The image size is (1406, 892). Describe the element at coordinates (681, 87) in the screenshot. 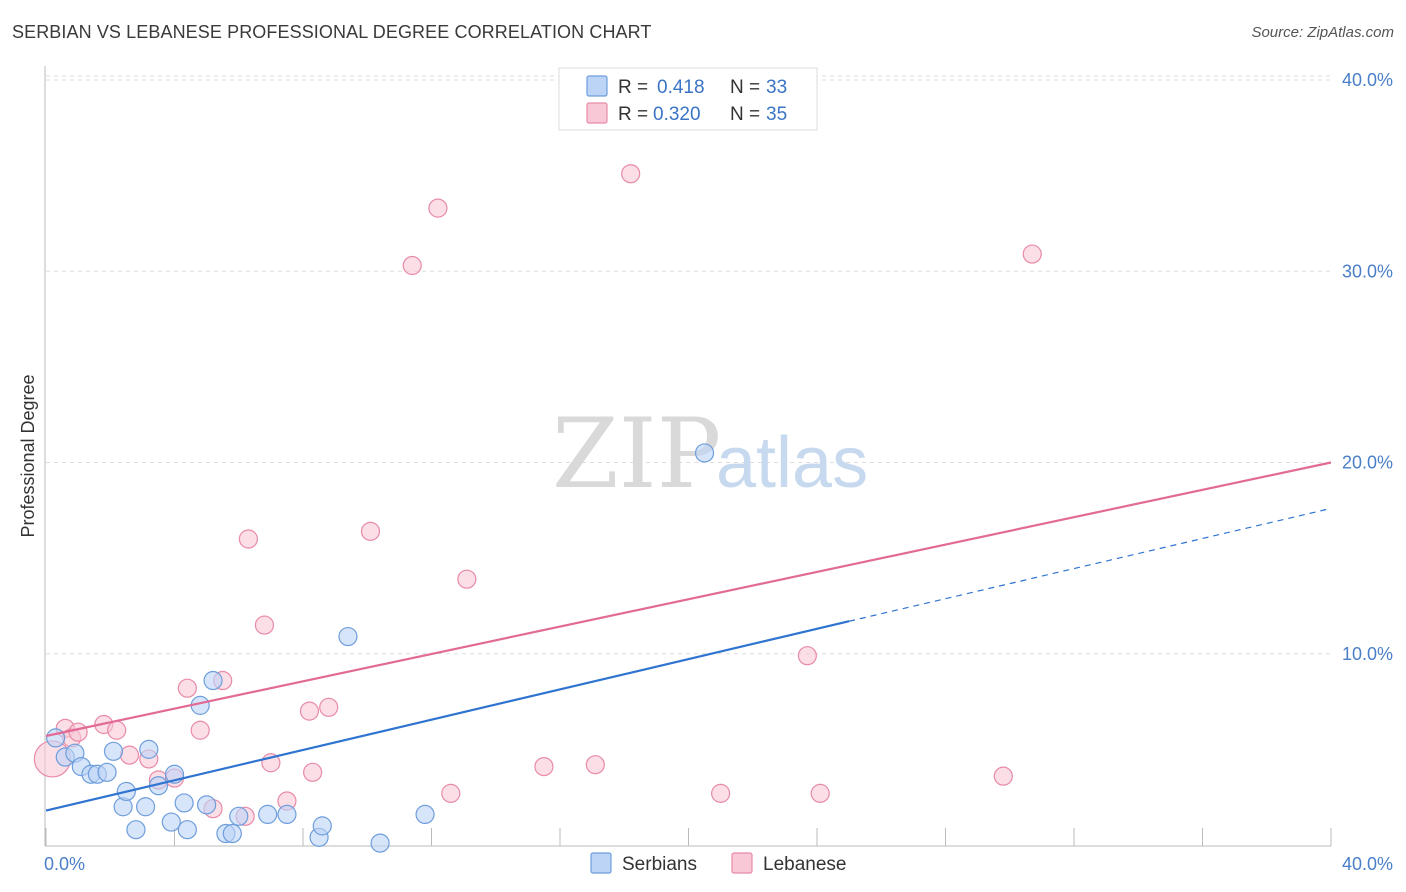

I see `legend-r-value-serbians: 0.418` at that location.